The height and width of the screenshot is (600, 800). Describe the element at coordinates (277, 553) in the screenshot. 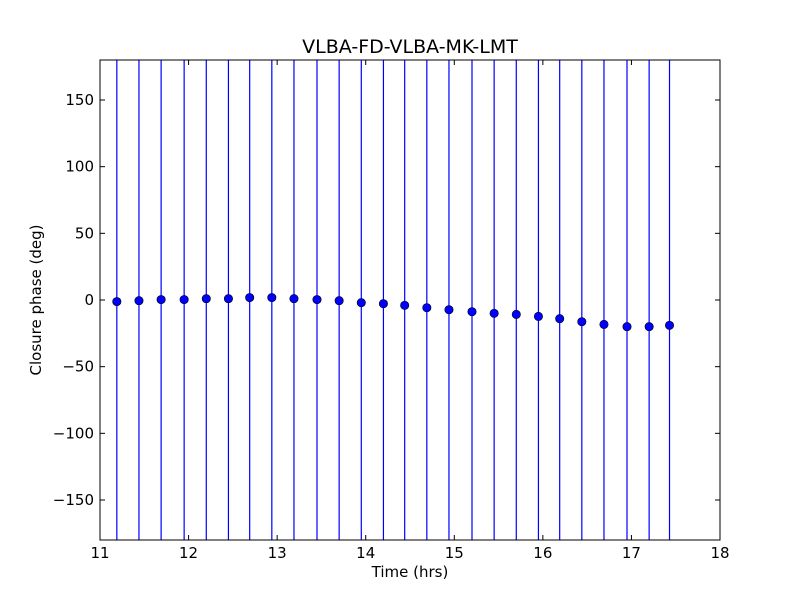

I see `x-tick-label: 13` at that location.